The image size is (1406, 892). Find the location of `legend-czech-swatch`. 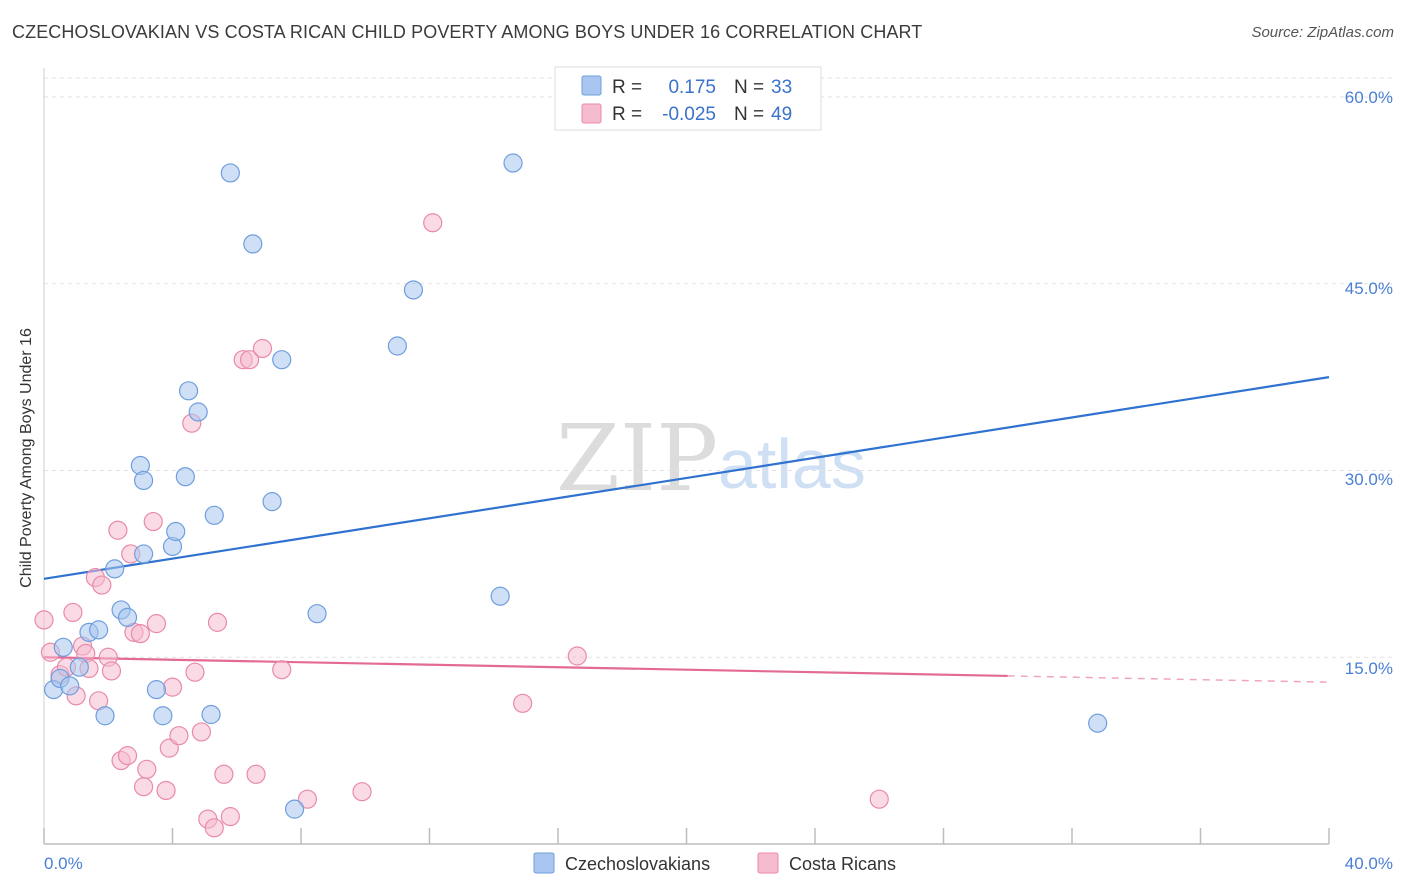

legend-czech-swatch is located at coordinates (544, 863).